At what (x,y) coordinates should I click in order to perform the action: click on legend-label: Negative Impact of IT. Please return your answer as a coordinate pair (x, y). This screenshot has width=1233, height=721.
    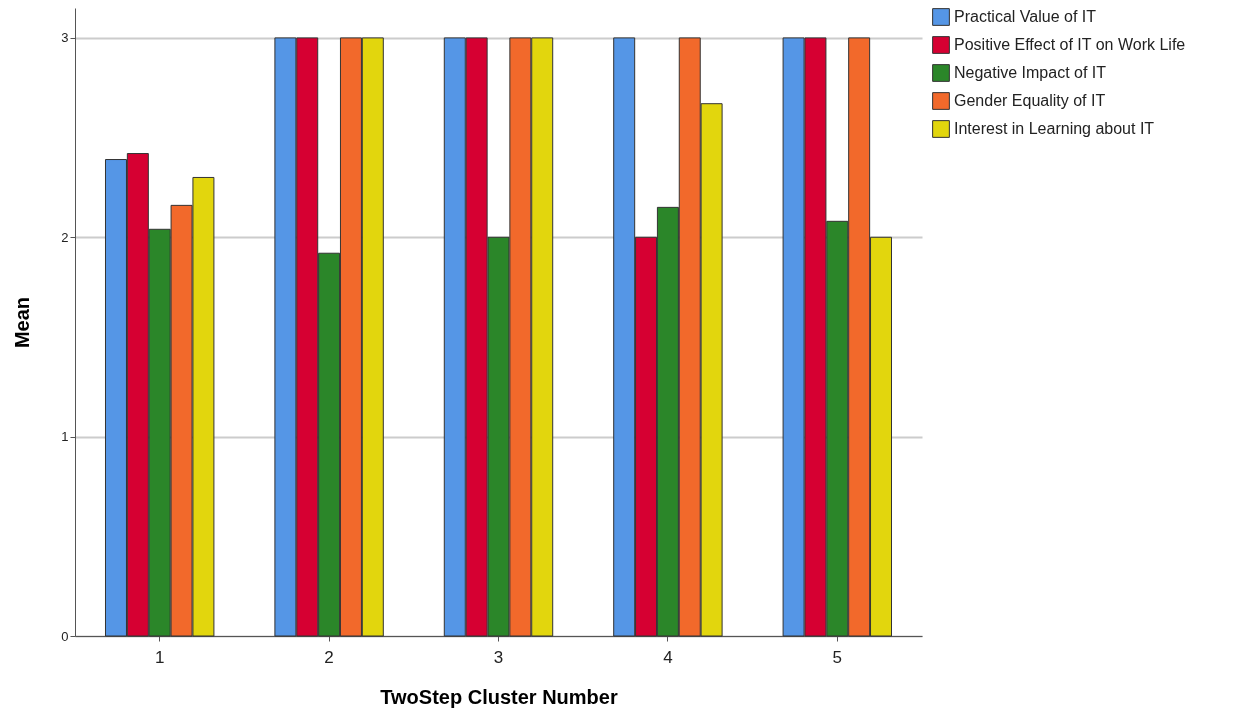
    Looking at the image, I should click on (1030, 72).